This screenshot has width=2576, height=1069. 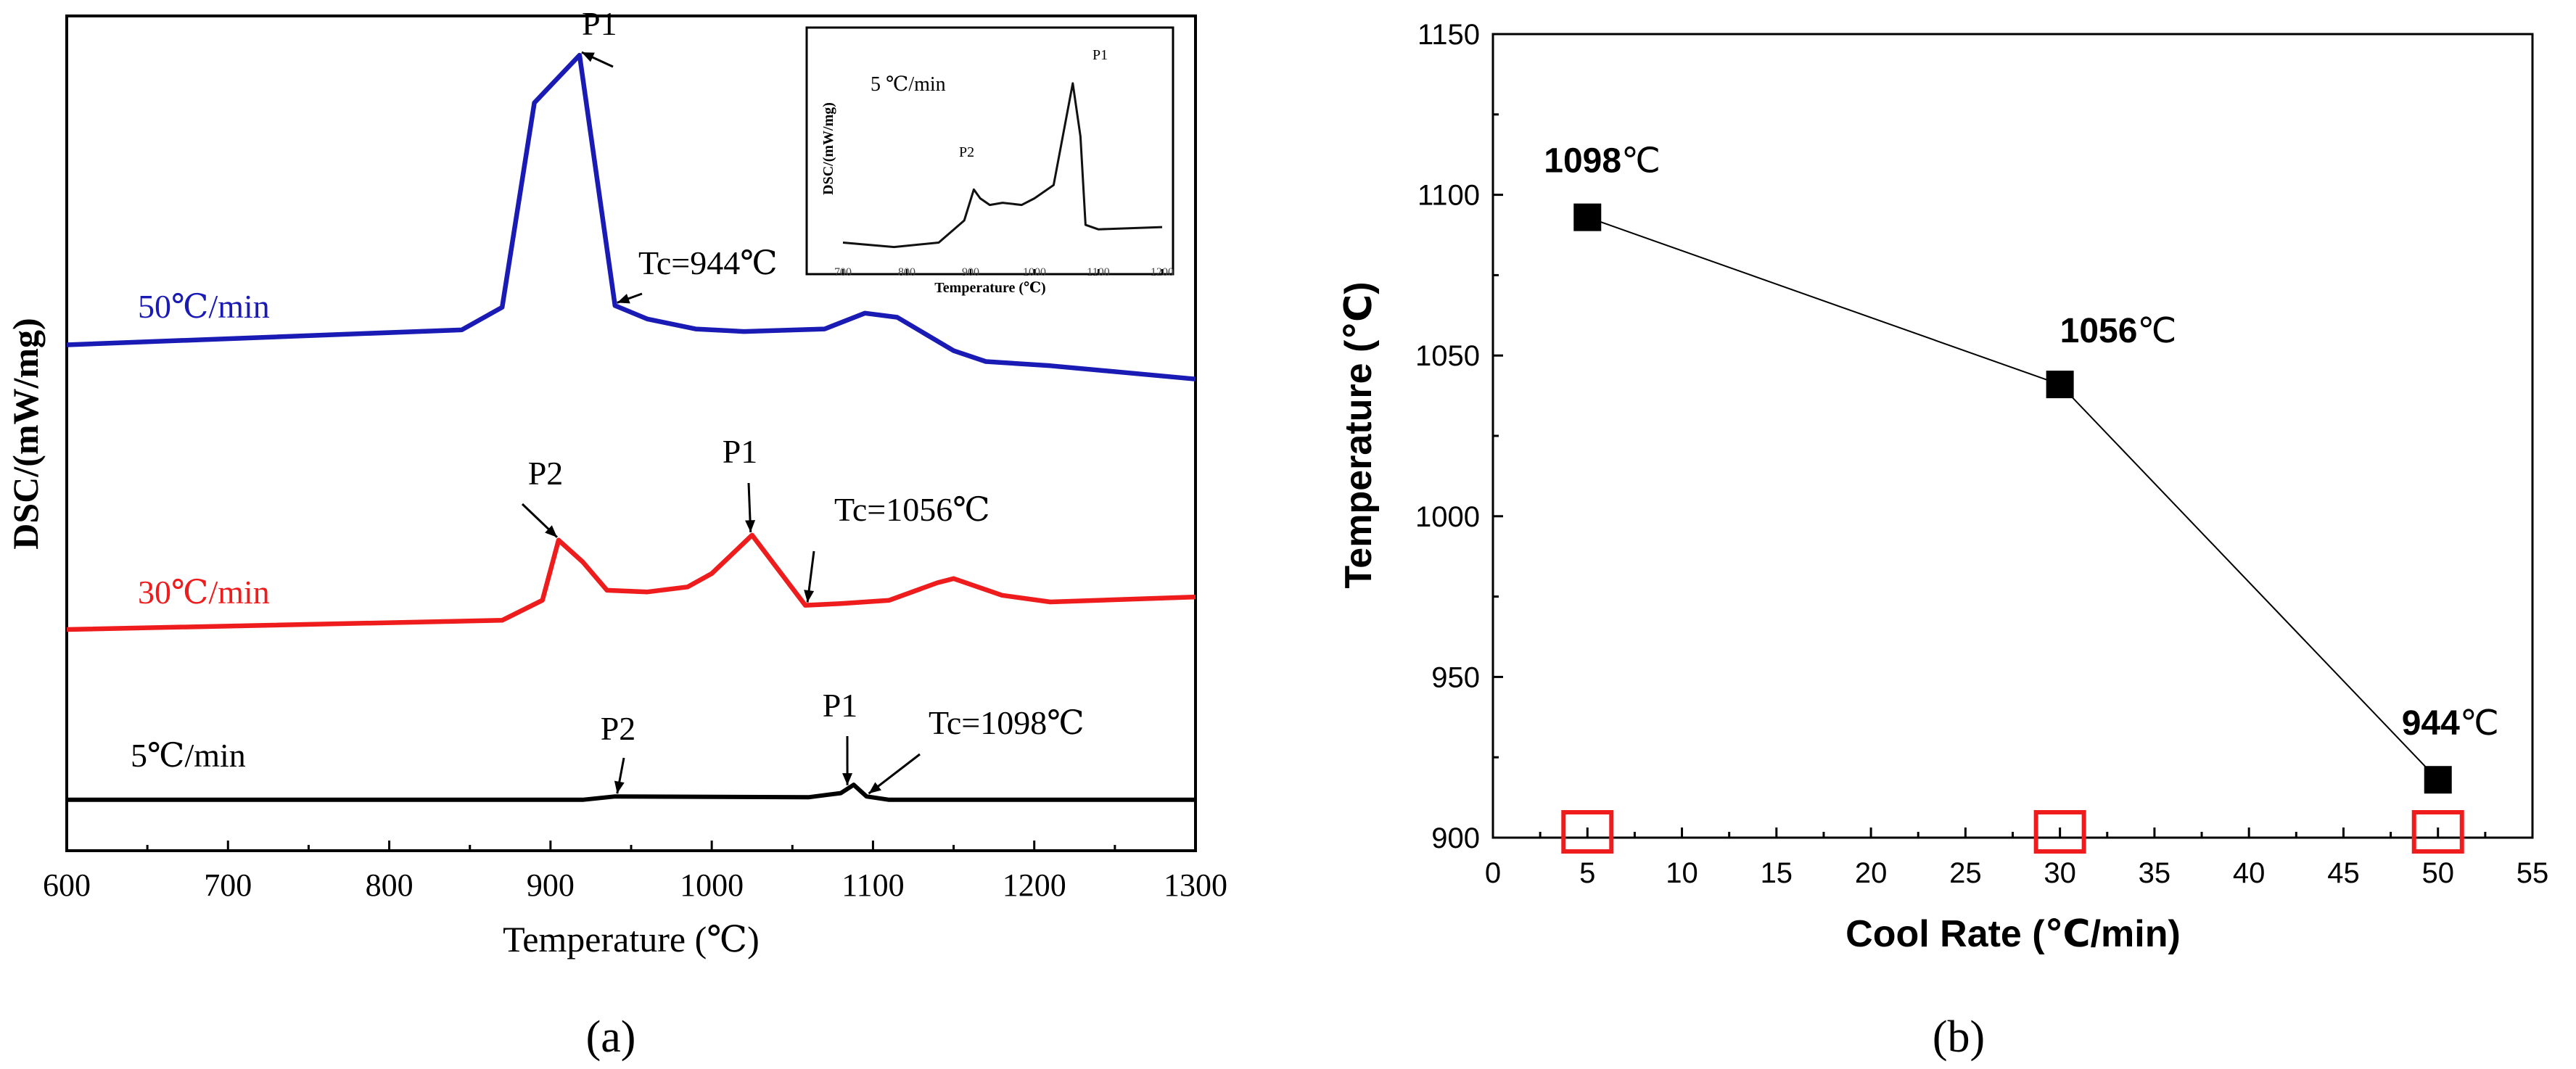 I want to click on inset-annotations: P2 P1, so click(x=1033, y=103).